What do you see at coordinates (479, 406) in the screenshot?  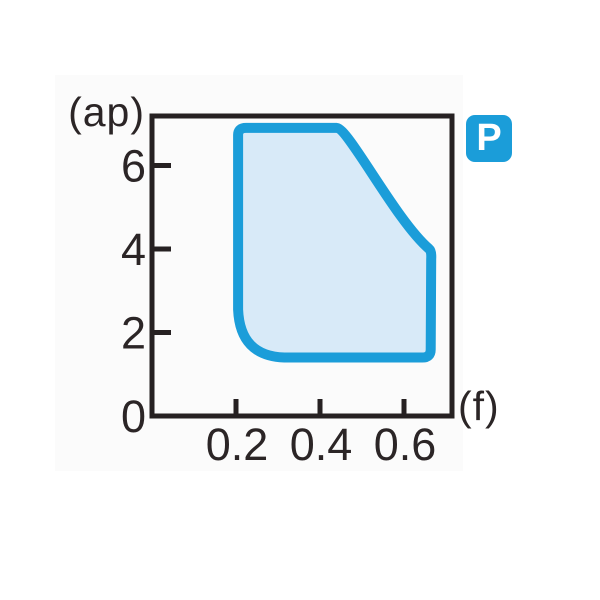 I see `x-axis-label: (f)` at bounding box center [479, 406].